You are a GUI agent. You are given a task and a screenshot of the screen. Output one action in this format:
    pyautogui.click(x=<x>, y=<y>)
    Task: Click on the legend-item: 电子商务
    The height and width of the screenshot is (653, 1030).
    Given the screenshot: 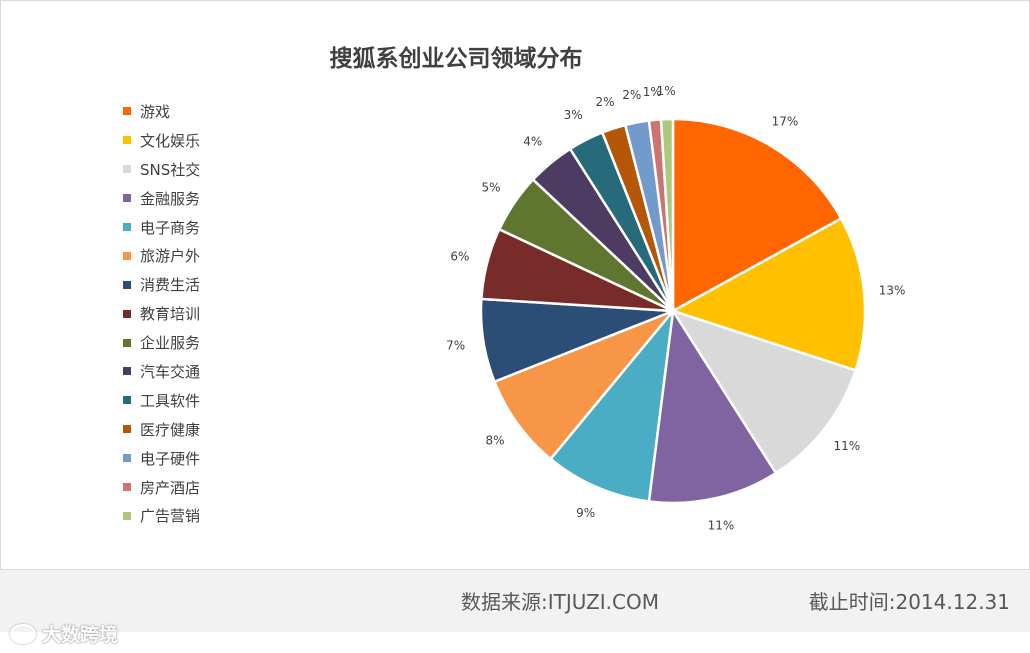 What is the action you would take?
    pyautogui.click(x=161, y=227)
    